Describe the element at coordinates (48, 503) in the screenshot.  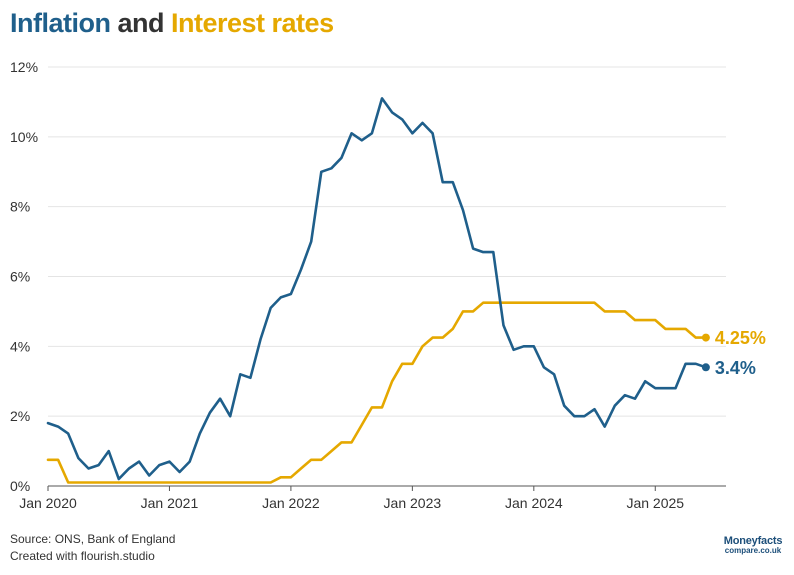
I see `x-tick-label: Jan 2020` at that location.